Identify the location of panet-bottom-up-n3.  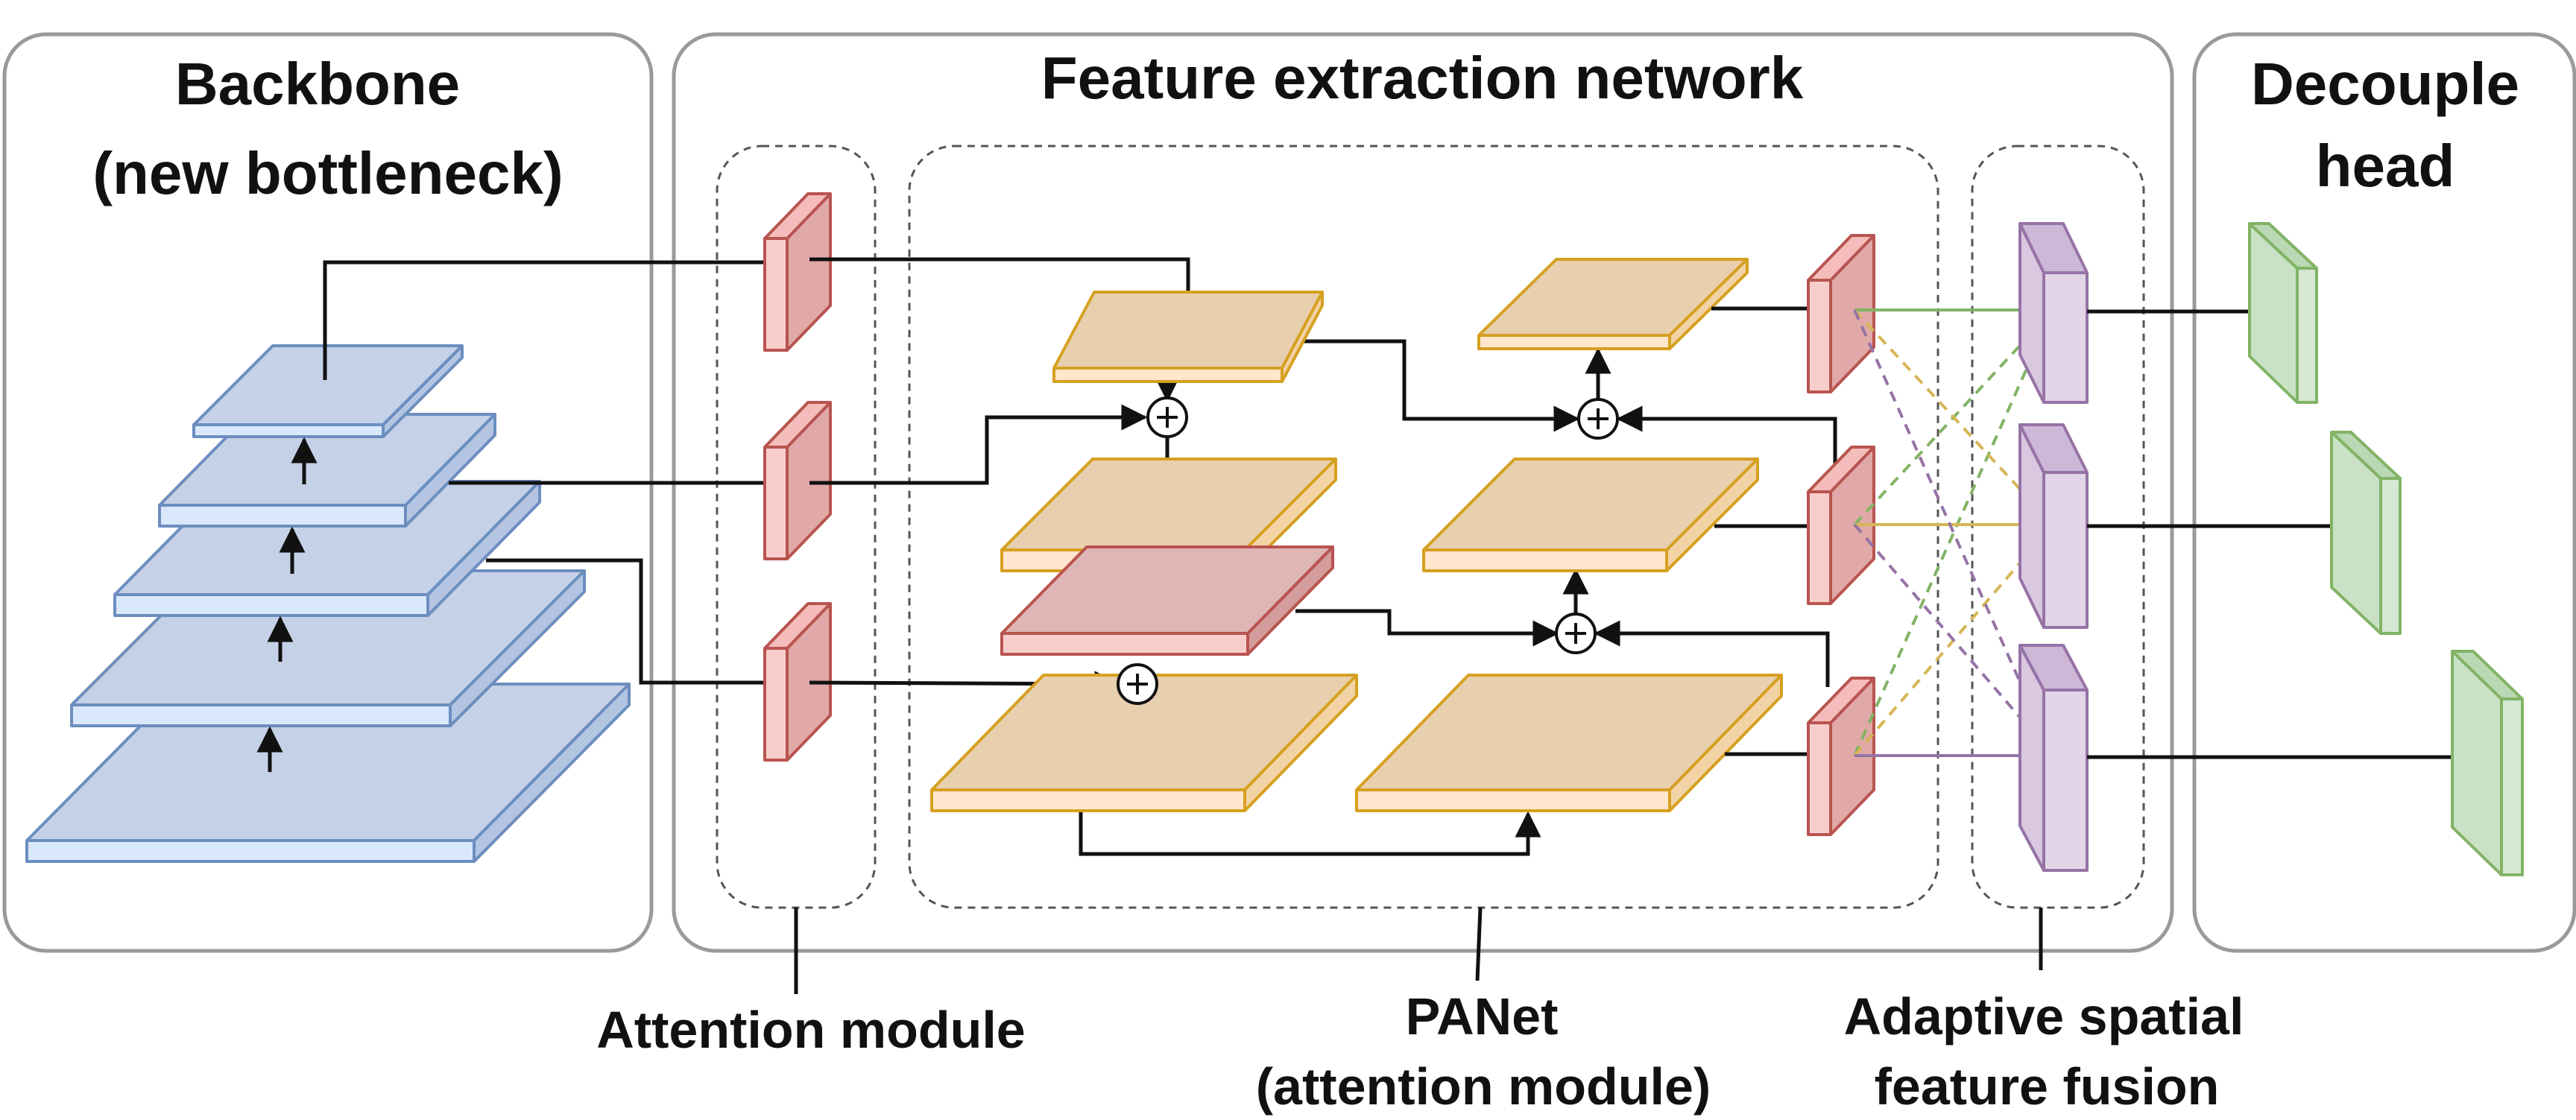
(1569, 743).